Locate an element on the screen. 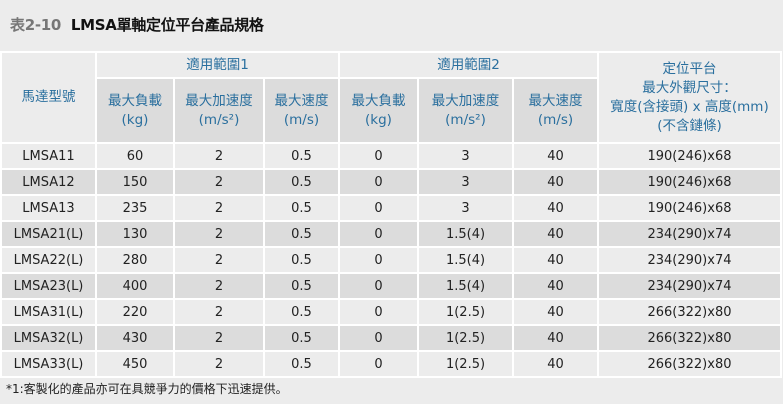  table-row: LMSA32(L) 430 2 0.5 0 1(2.5) 40 266(322)x80 is located at coordinates (391, 338).